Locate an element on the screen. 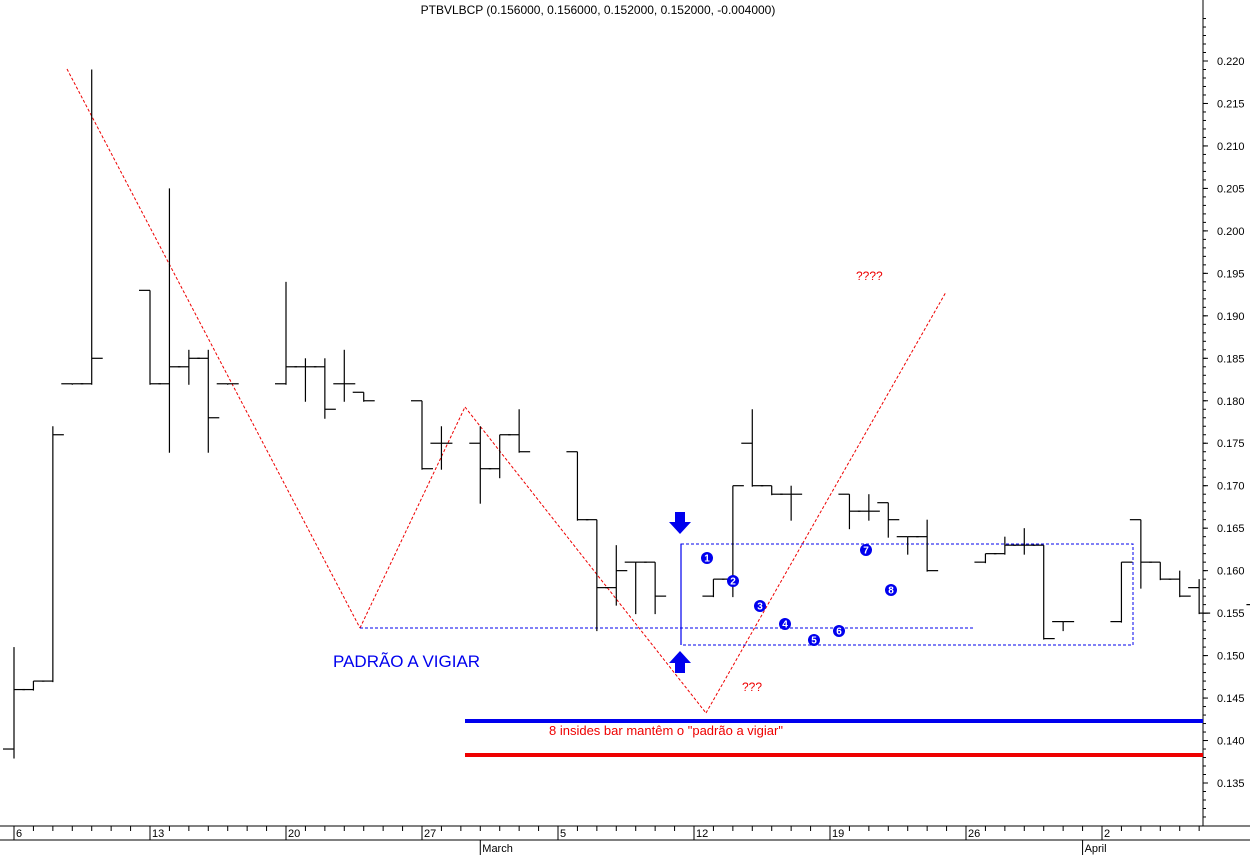 This screenshot has height=855, width=1250. x-tick-label: 6 is located at coordinates (19, 834).